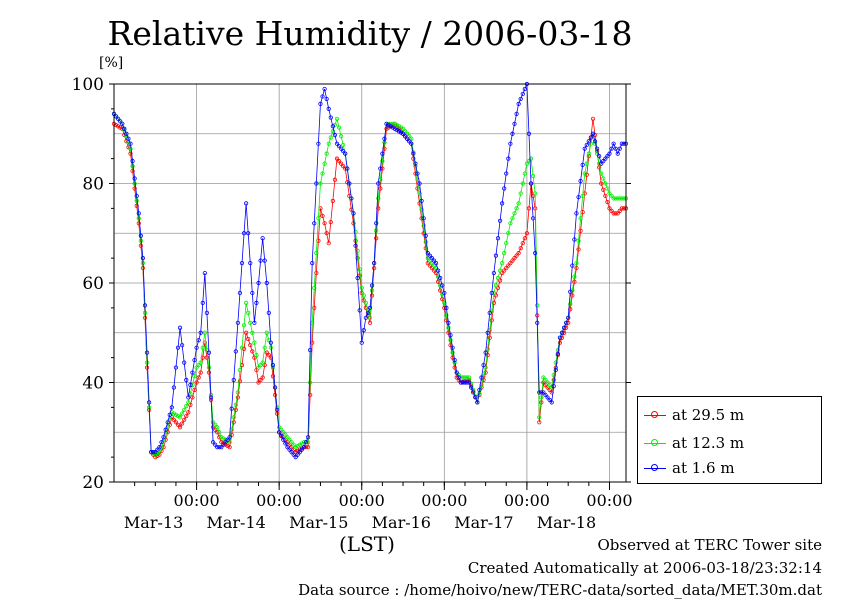 This screenshot has height=599, width=842. What do you see at coordinates (153, 522) in the screenshot?
I see `x-tick-date: Mar-13` at bounding box center [153, 522].